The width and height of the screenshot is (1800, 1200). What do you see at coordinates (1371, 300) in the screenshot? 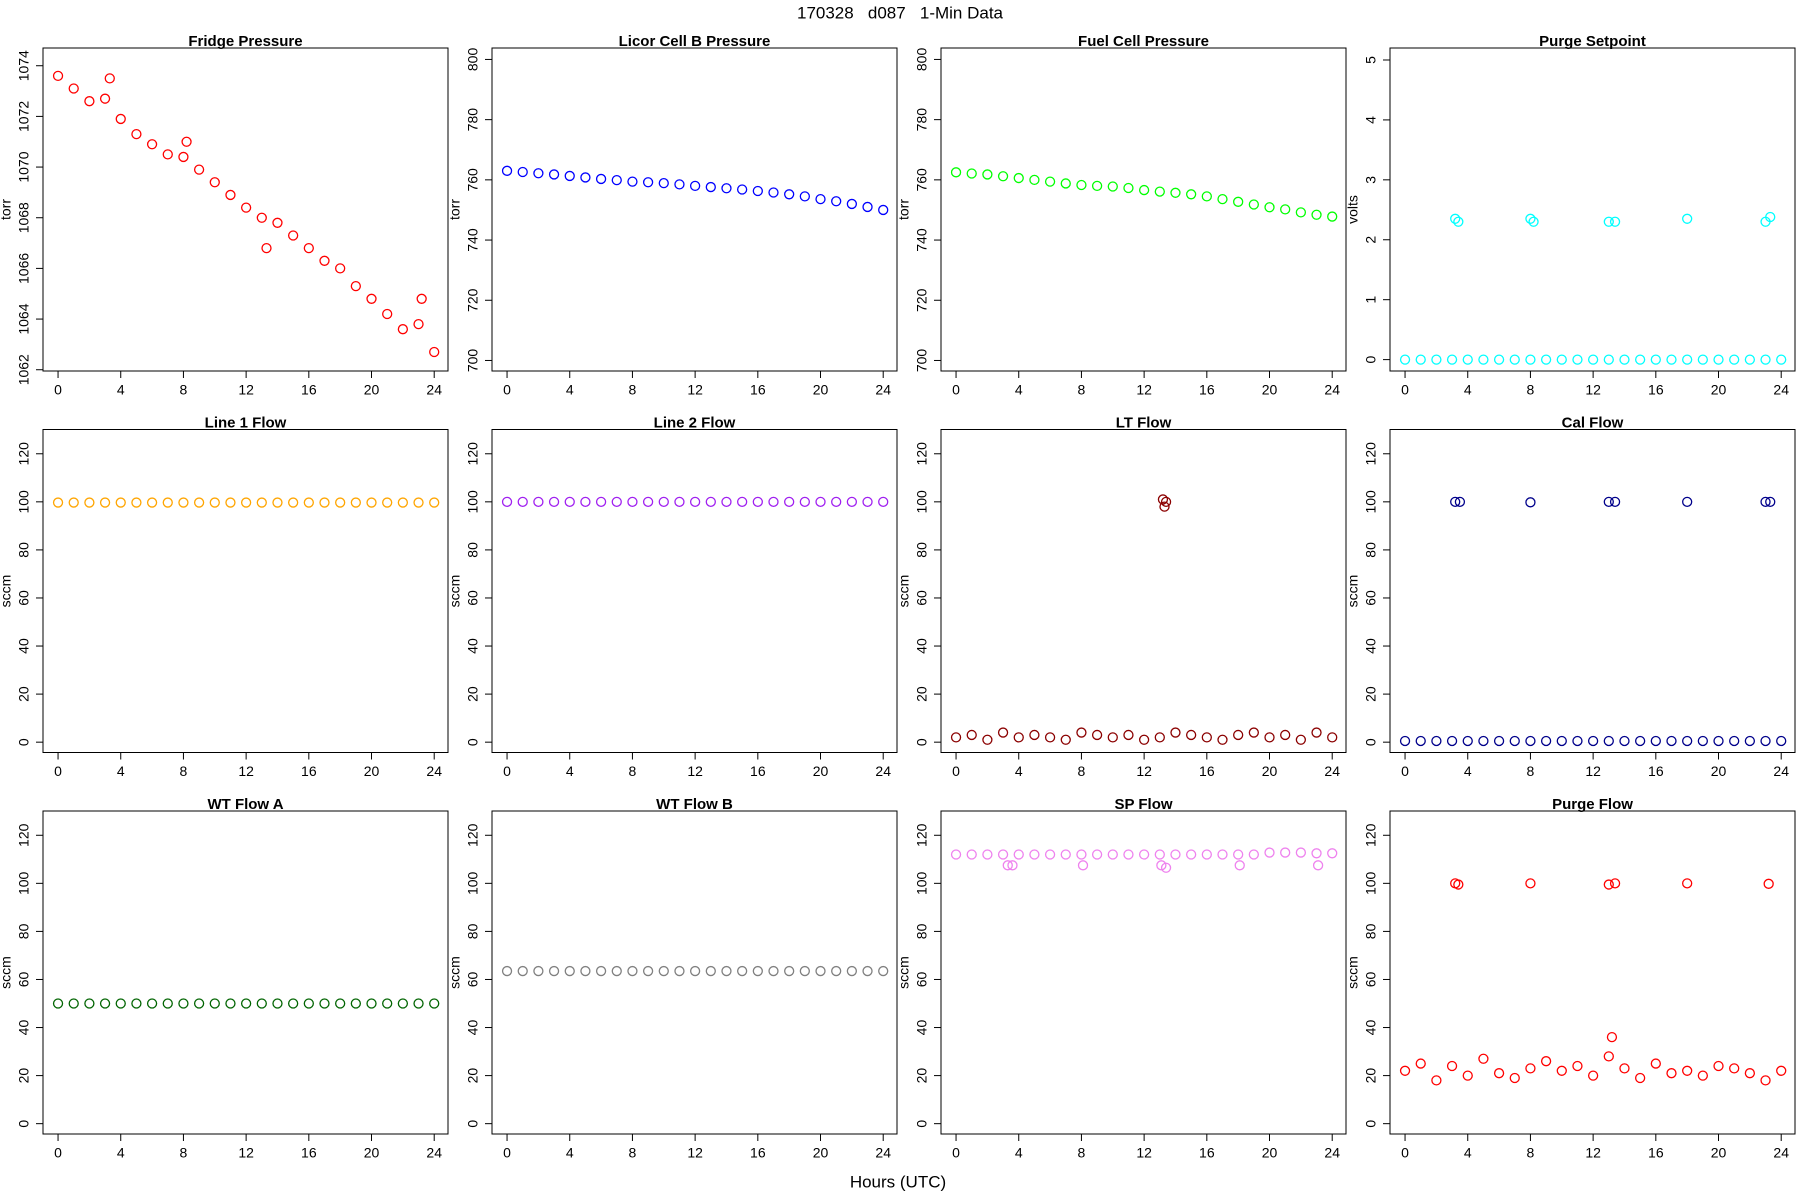
I see `y-tick-label: 1` at bounding box center [1371, 300].